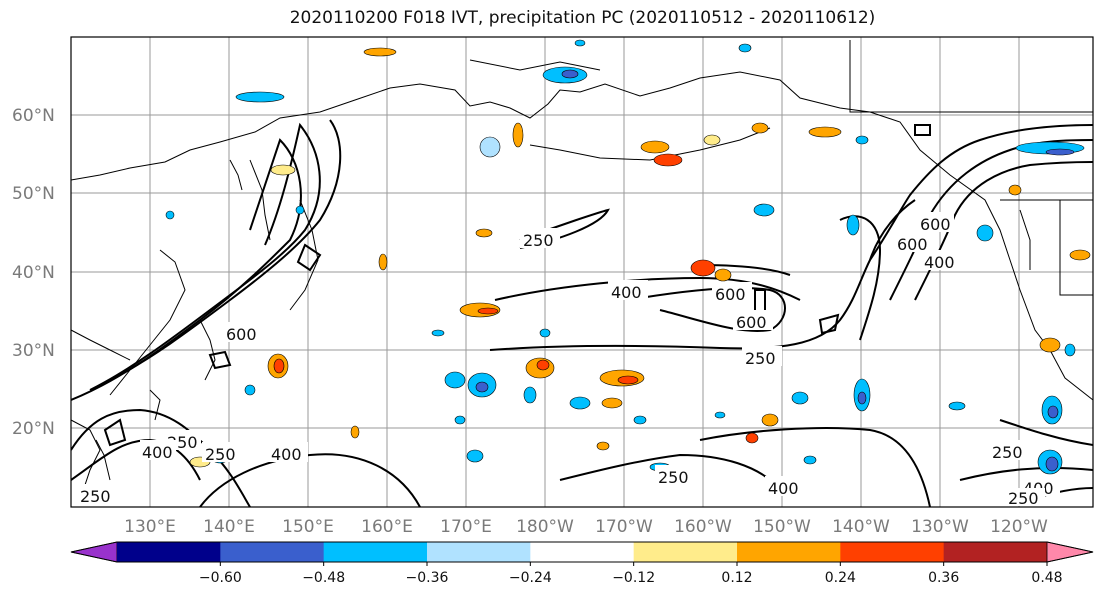  What do you see at coordinates (427, 578) in the screenshot?
I see `colorbar-tick-label: −0.36` at bounding box center [427, 578].